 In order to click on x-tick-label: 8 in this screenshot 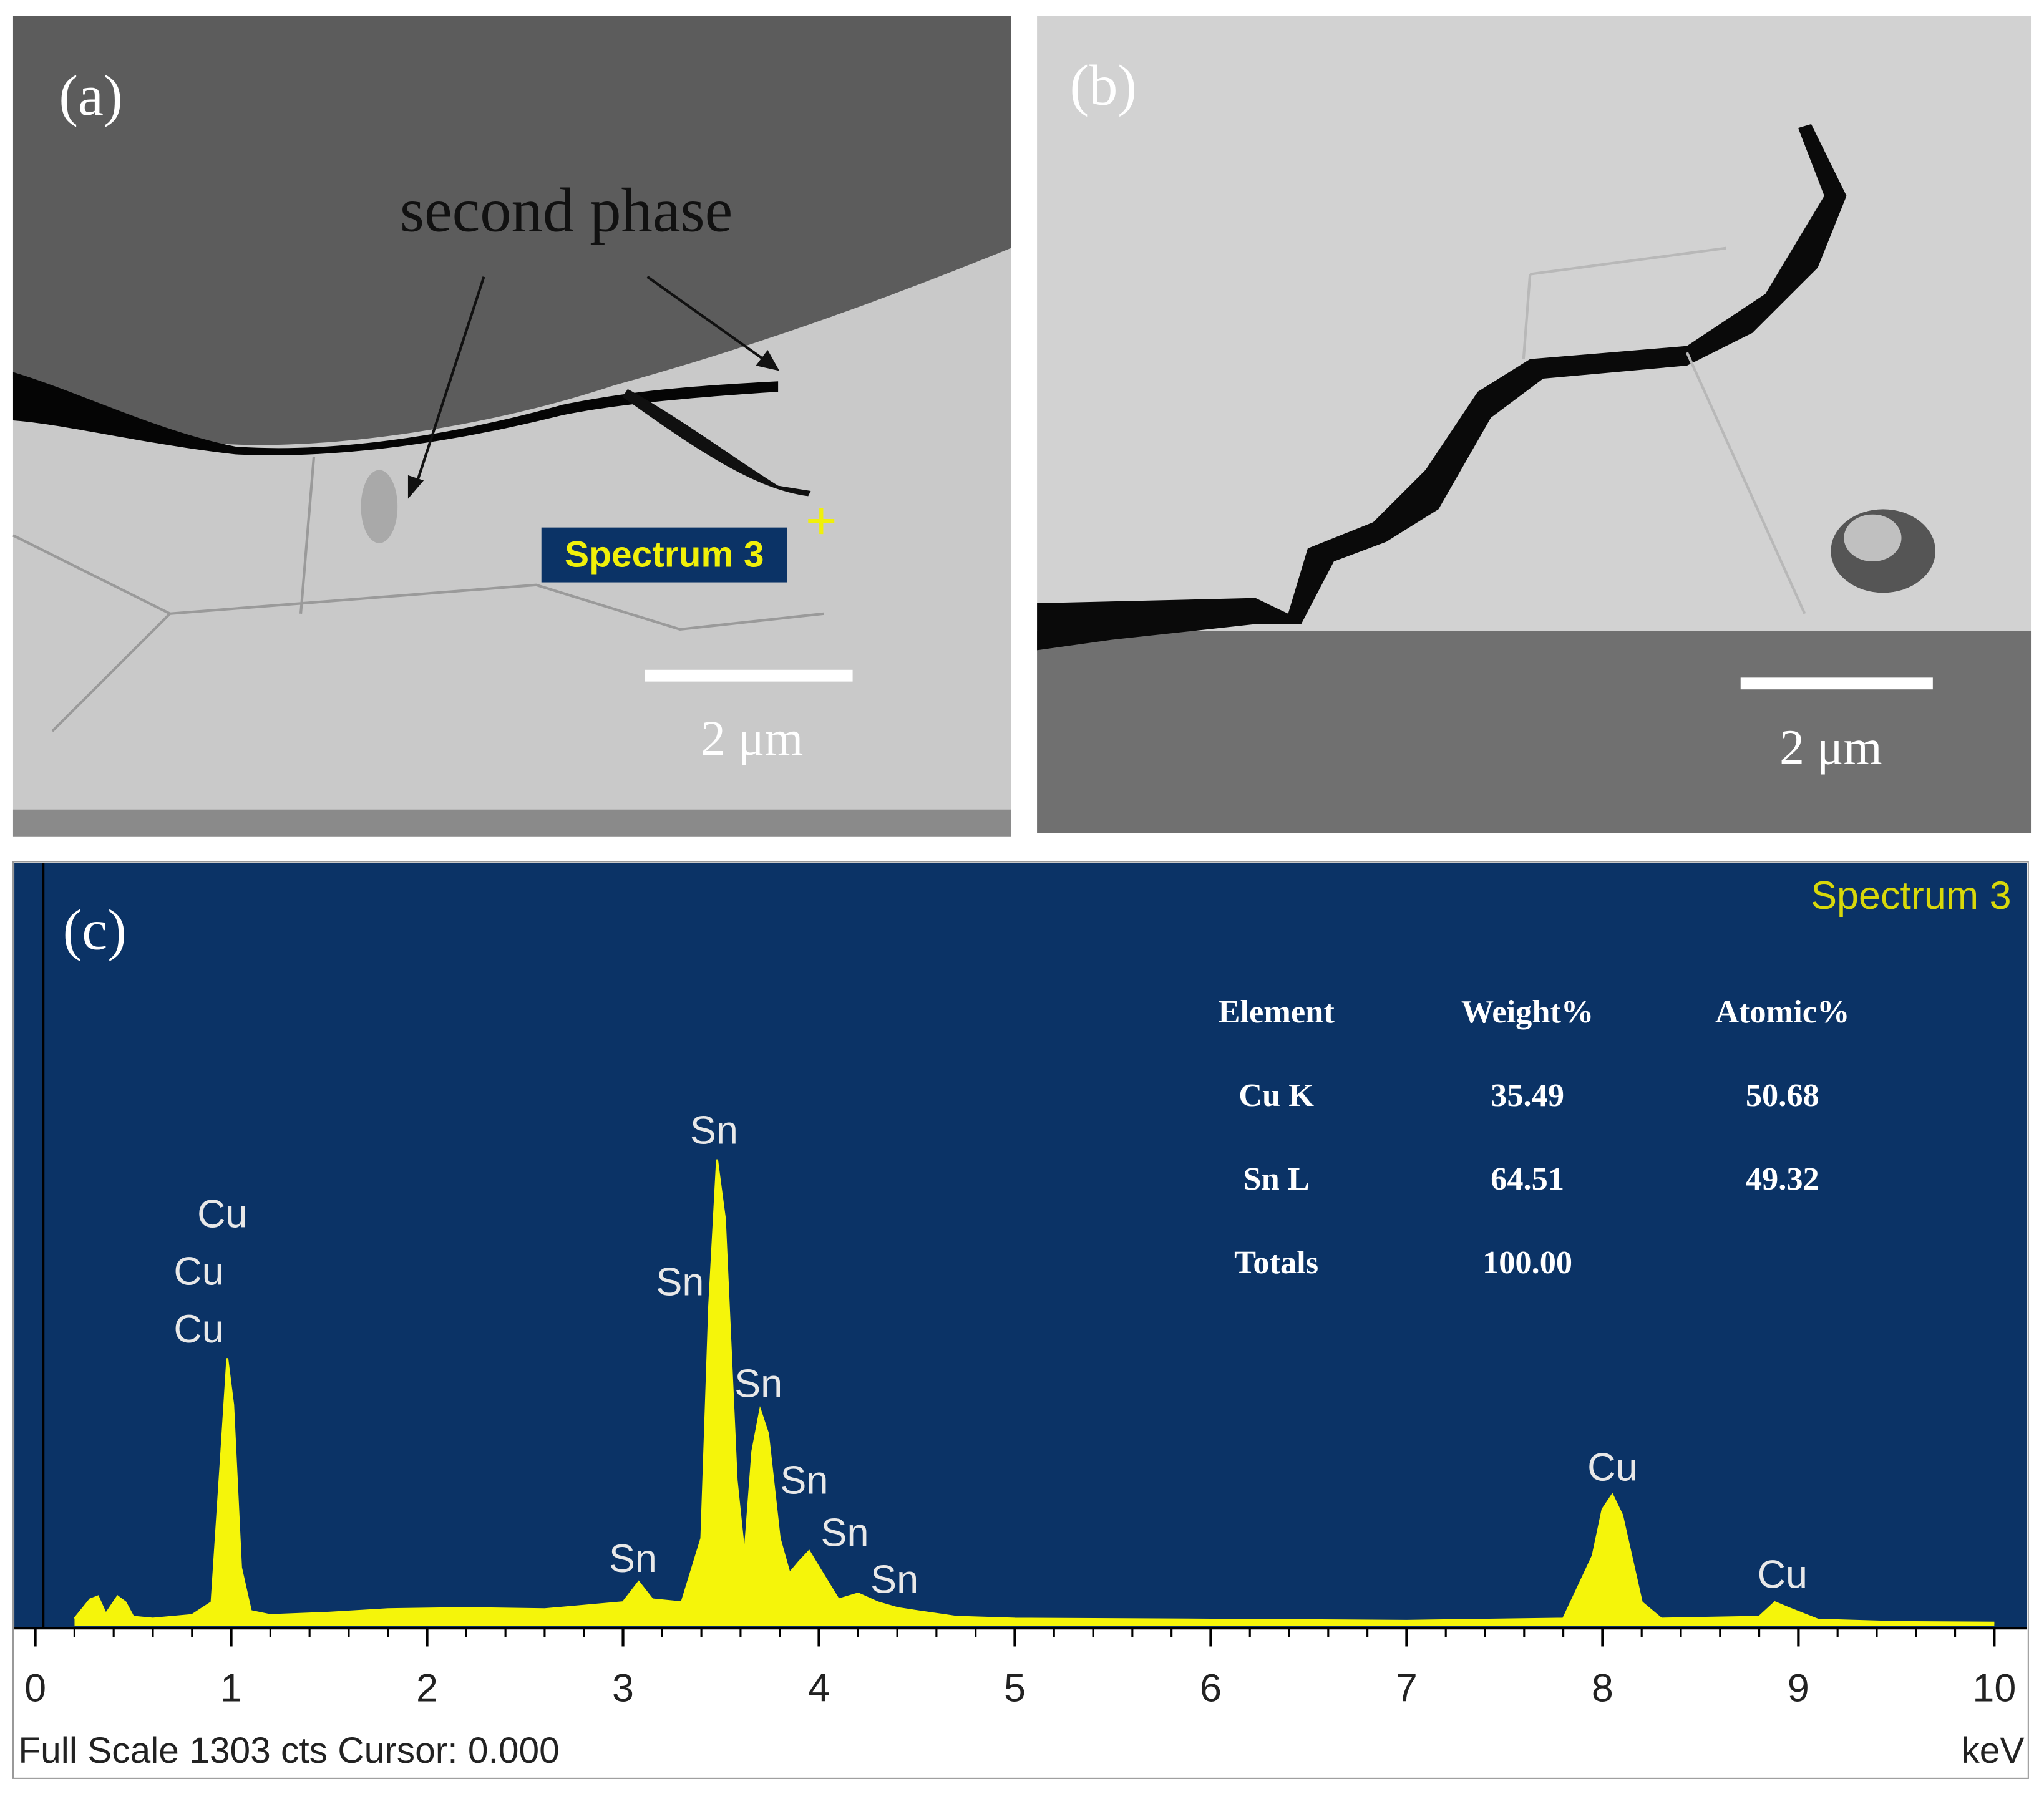, I will do `click(1602, 1688)`.